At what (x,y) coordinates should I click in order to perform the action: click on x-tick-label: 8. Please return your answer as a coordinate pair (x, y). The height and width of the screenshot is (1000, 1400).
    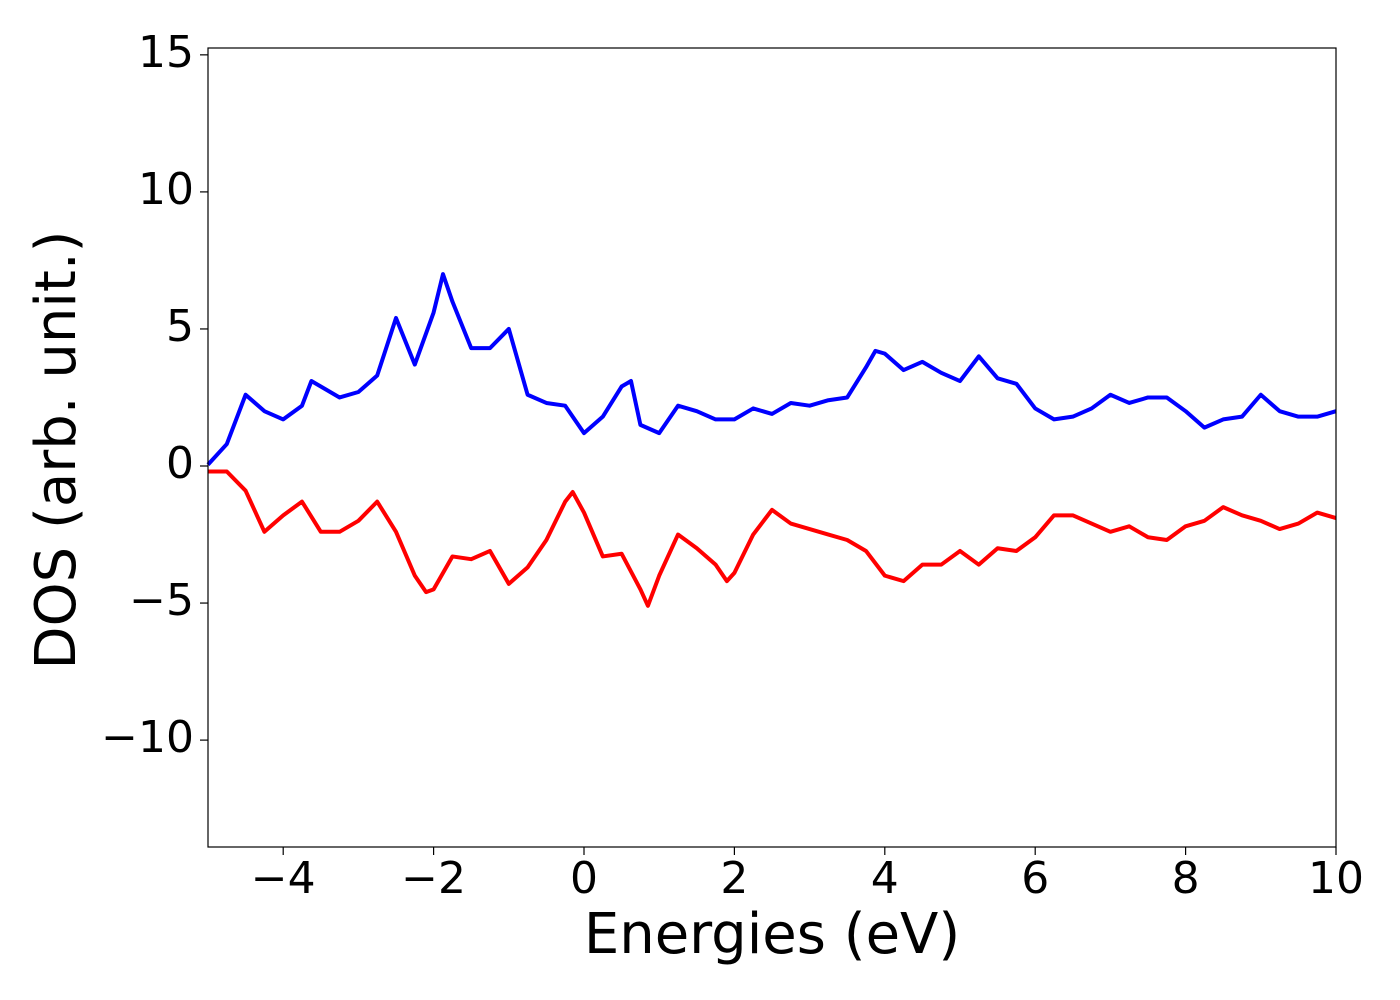
    Looking at the image, I should click on (1186, 878).